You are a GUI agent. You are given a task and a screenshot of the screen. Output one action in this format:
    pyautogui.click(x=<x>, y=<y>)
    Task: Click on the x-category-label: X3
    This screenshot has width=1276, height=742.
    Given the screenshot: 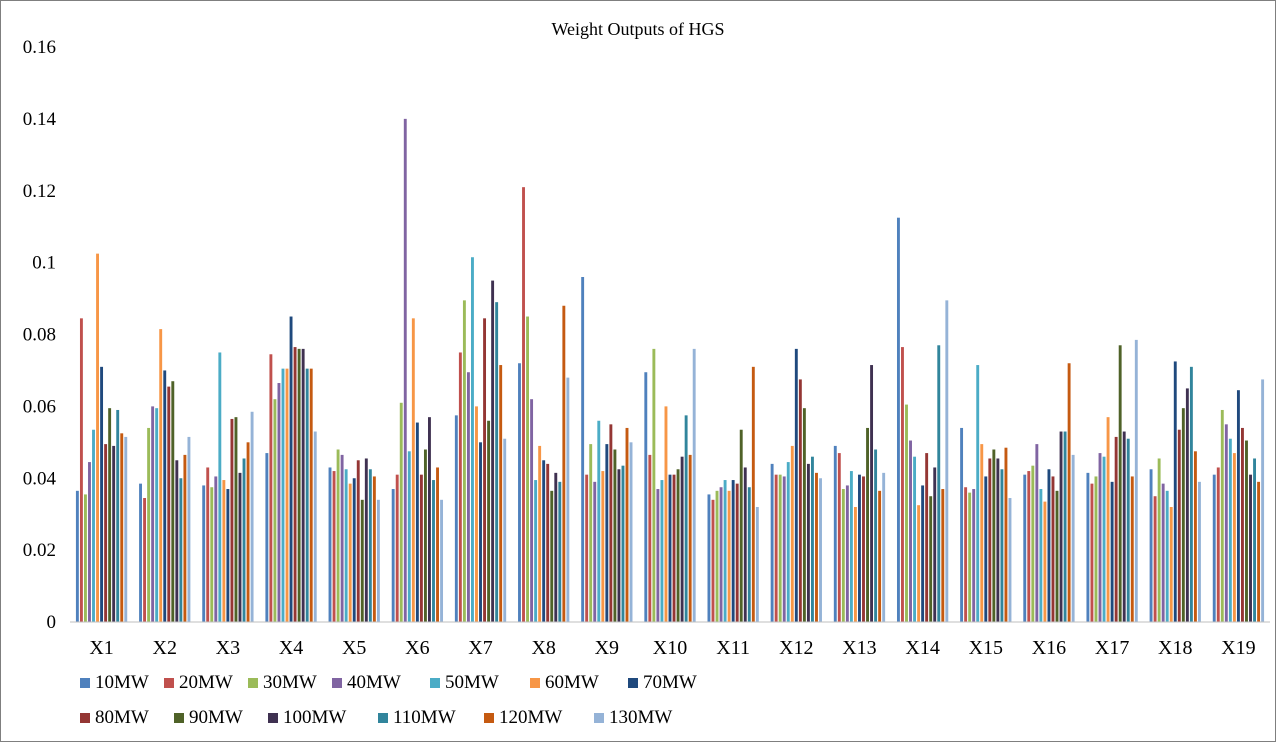 What is the action you would take?
    pyautogui.click(x=228, y=648)
    